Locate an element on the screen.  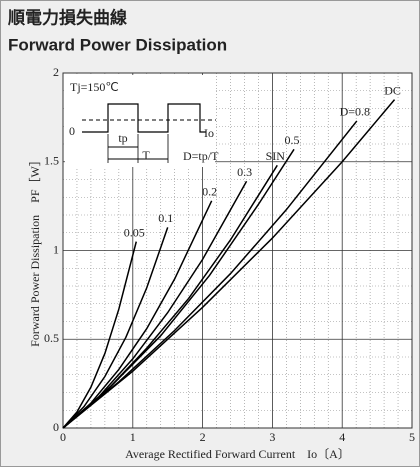
annotation: tp is located at coordinates (122, 138).